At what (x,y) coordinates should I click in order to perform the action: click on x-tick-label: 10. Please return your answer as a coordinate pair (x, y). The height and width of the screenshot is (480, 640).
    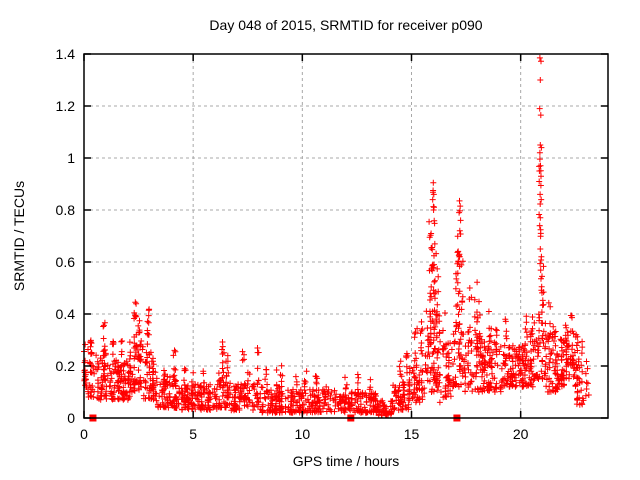
    Looking at the image, I should click on (303, 434).